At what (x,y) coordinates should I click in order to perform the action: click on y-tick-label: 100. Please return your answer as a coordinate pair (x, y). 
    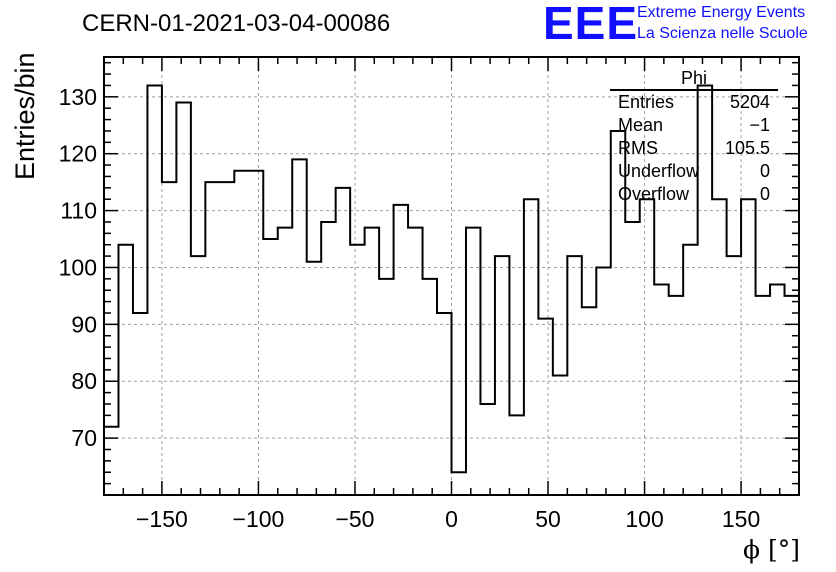
    Looking at the image, I should click on (78, 267).